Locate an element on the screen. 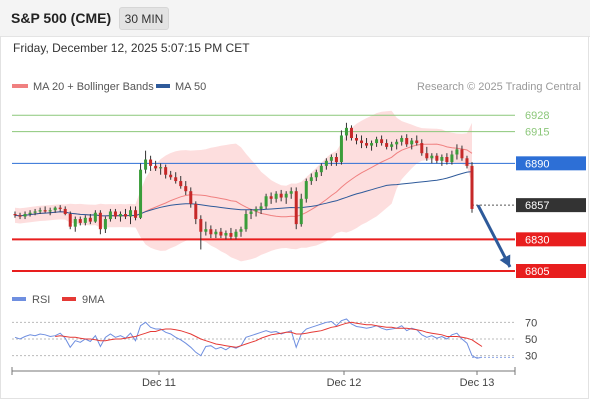 This screenshot has width=590, height=400. ma20-legend-label: MA 20 + Bollinger Bands is located at coordinates (93, 87).